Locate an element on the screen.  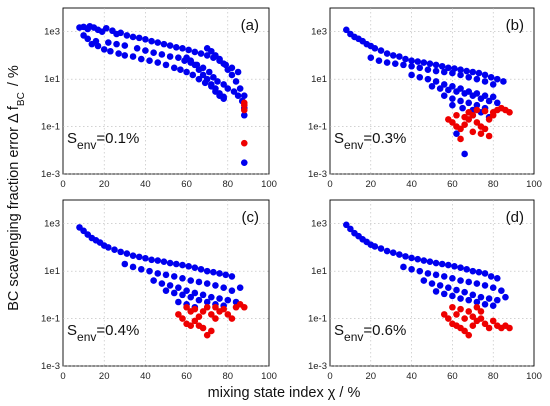
panel-label: (b) is located at coordinates (515, 25).